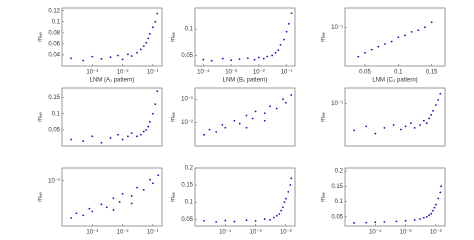 Image resolution: width=474 pixels, height=240 pixels. Describe the element at coordinates (54, 98) in the screenshot. I see `y-tick-label: 0.15` at that location.